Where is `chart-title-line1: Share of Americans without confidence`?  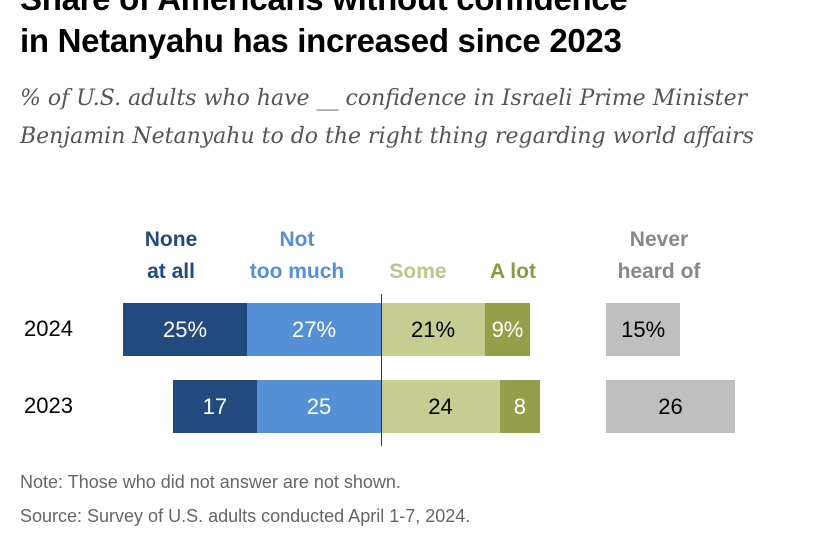
chart-title-line1: Share of Americans without confidence is located at coordinates (324, 9).